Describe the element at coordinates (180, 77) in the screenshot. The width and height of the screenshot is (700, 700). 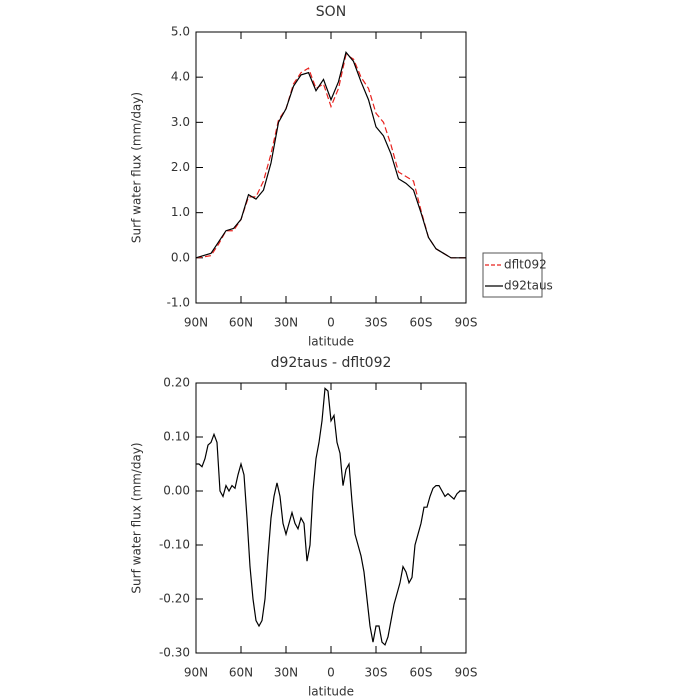
I see `y-tick-label: 4.0` at that location.